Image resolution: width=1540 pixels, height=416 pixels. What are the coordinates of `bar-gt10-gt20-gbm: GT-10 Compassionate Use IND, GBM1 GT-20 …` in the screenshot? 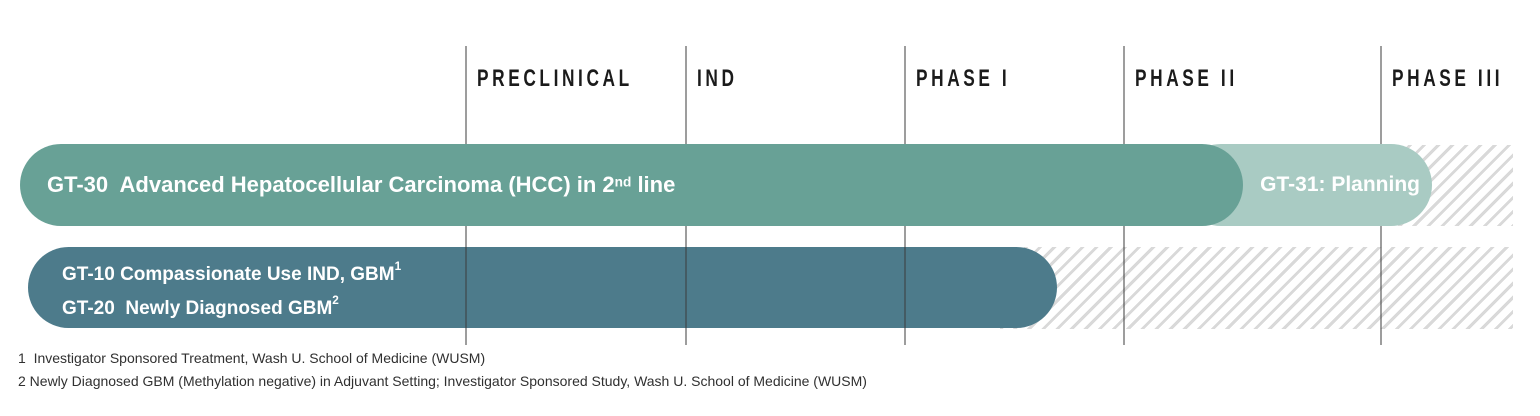 It's located at (542, 287).